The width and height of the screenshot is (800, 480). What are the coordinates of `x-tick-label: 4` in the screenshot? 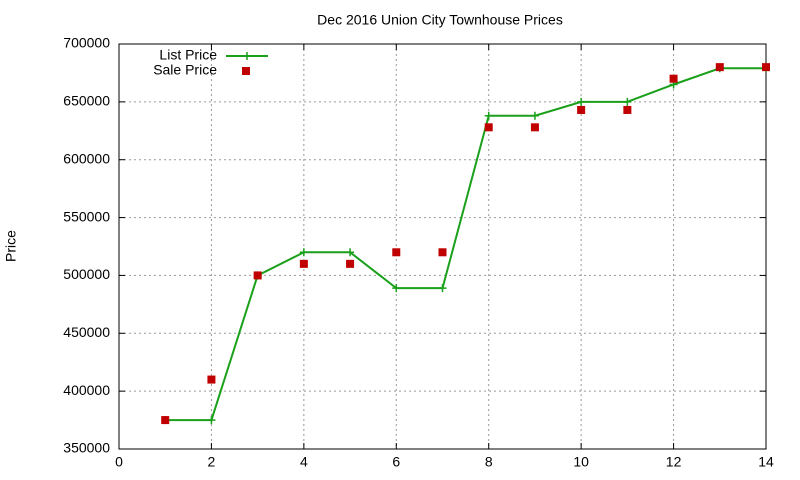 It's located at (304, 462).